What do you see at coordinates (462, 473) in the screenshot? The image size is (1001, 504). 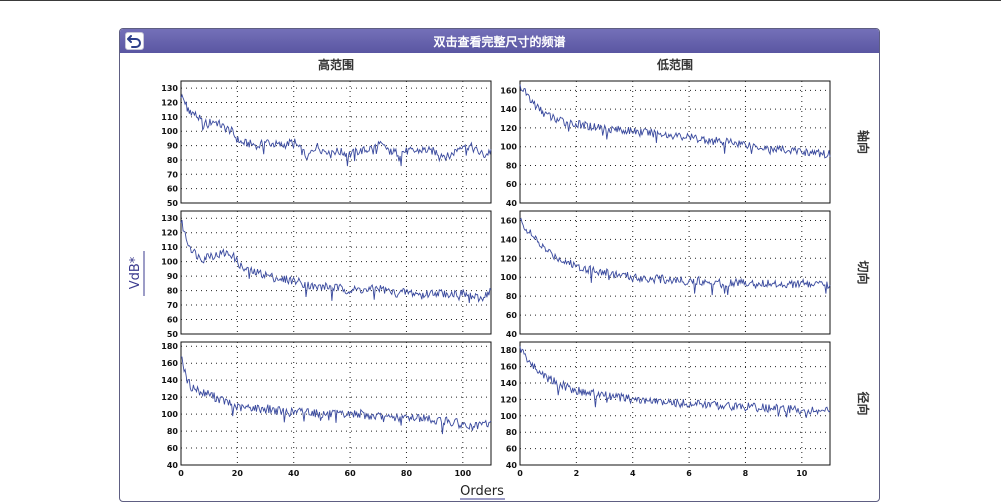 I see `x-tick-label: 100` at bounding box center [462, 473].